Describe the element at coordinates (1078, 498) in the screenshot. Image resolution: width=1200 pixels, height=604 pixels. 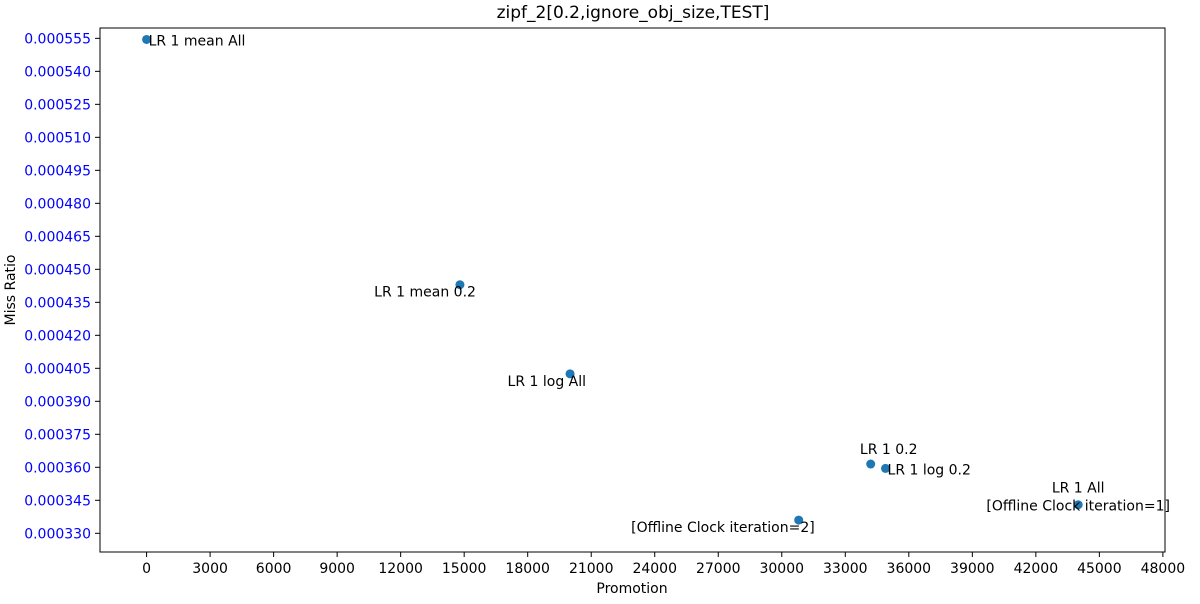
I see `point-label: LR 1 All [Offline Clock iteration=1]` at that location.